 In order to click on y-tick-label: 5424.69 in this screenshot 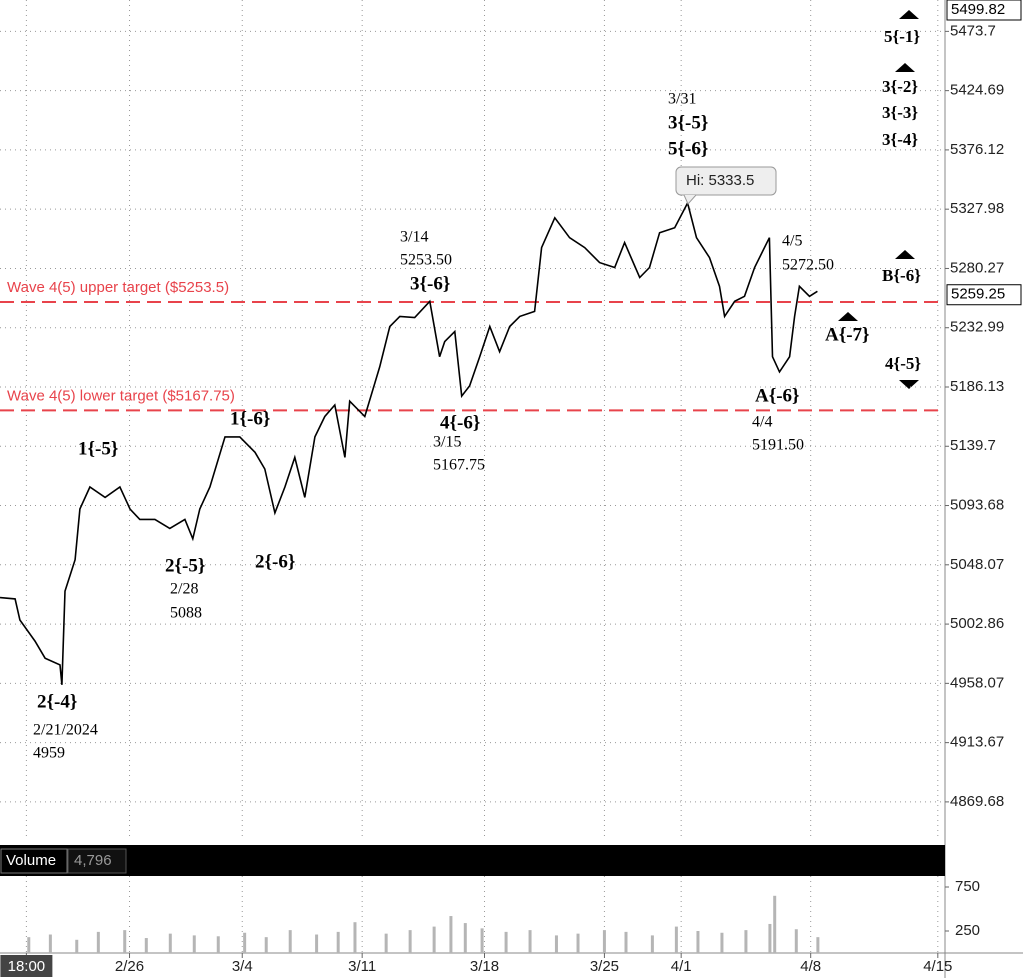, I will do `click(977, 90)`.